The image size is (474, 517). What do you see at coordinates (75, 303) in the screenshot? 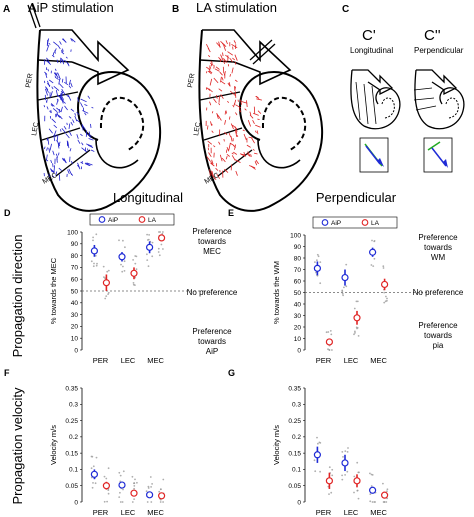
I see `y-tick-label: 40` at bounding box center [75, 303].